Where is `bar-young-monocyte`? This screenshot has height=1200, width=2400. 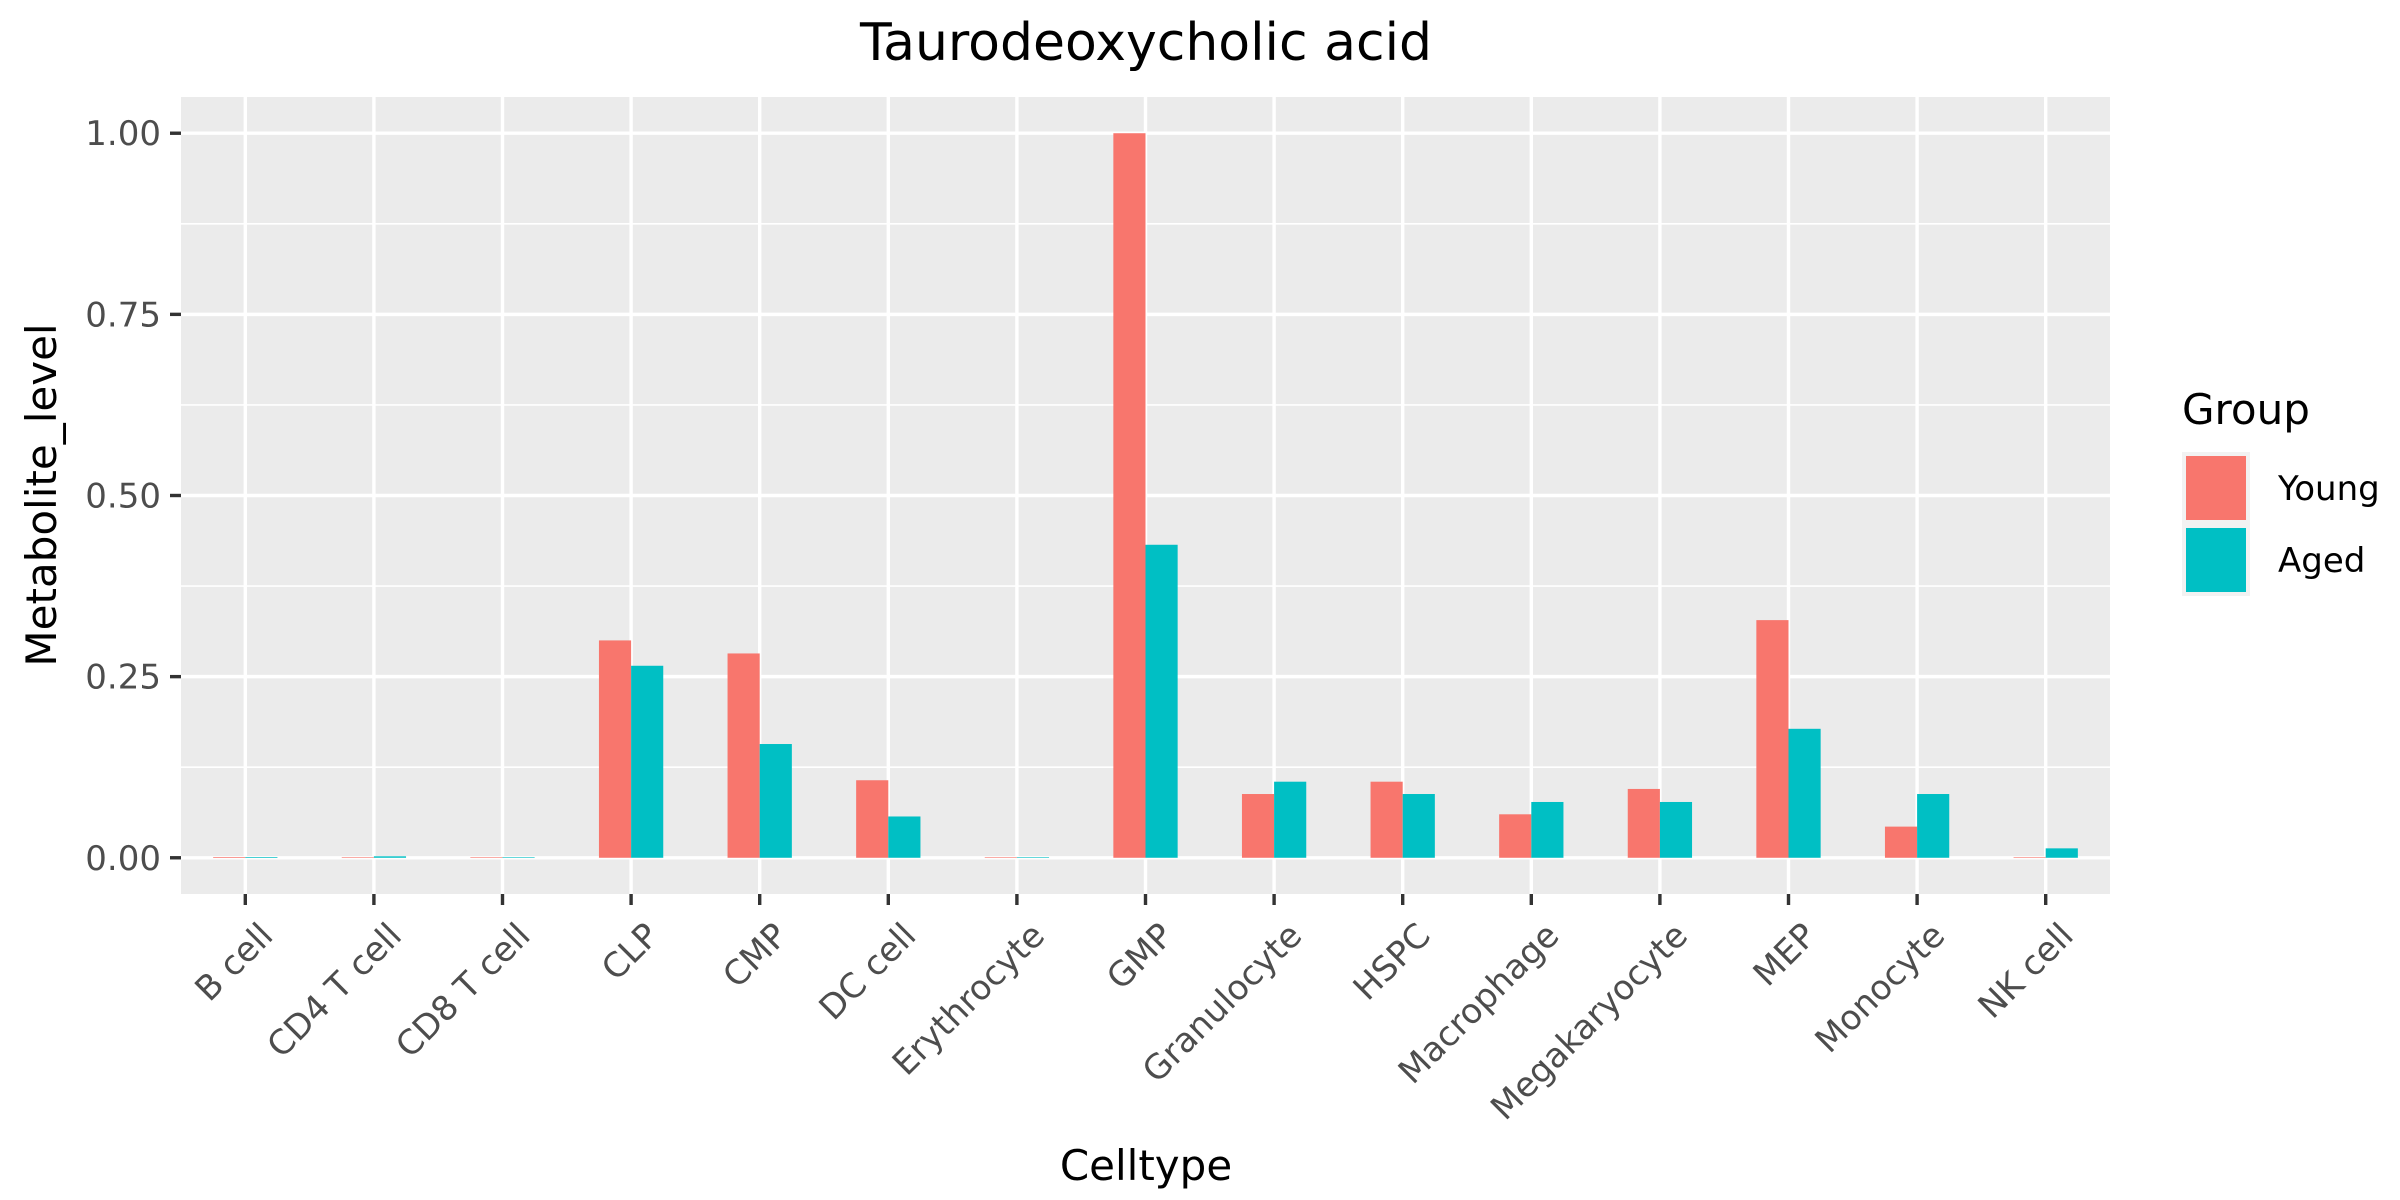
bar-young-monocyte is located at coordinates (1901, 842).